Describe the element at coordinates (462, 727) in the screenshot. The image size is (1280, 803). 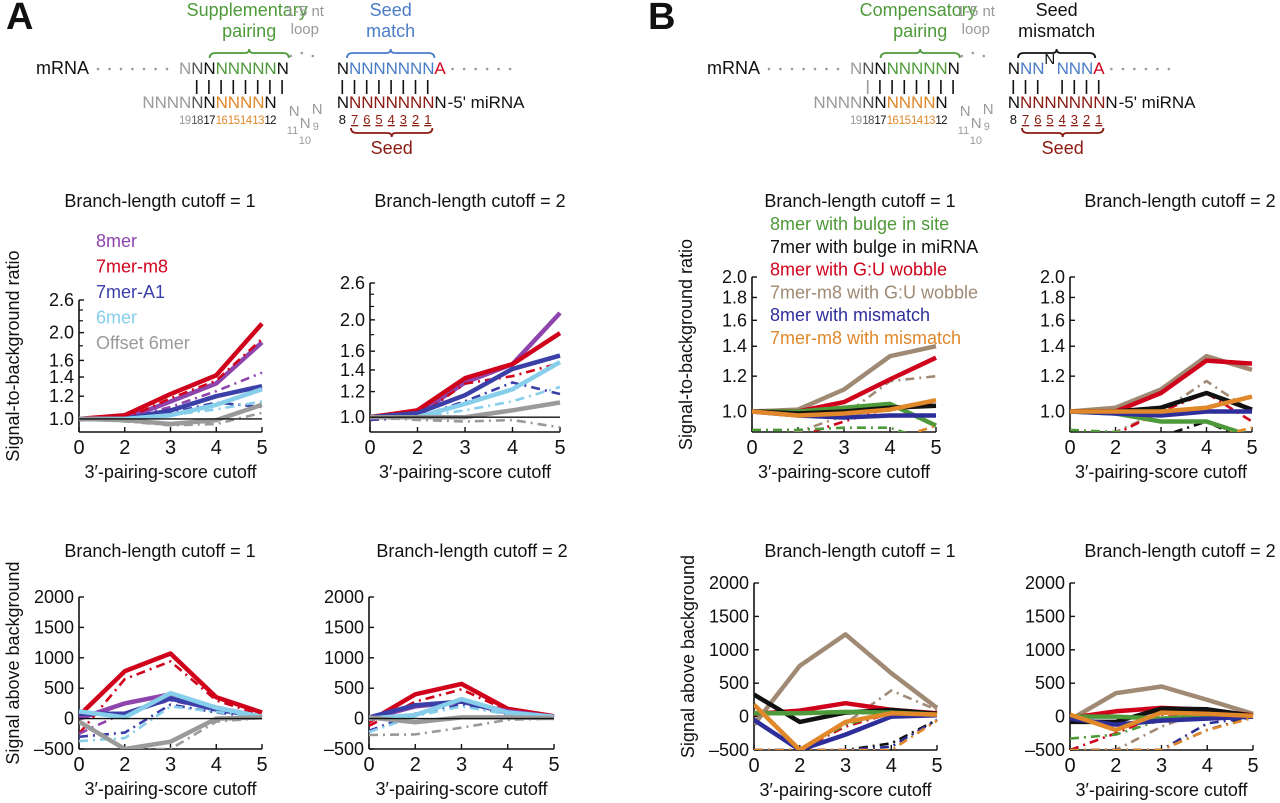
I see `series-line-offset-6mer-dash-dot-` at that location.